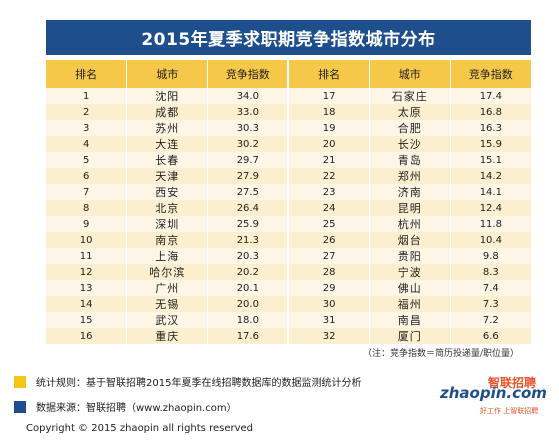 This screenshot has height=444, width=559. Describe the element at coordinates (167, 208) in the screenshot. I see `cell-city: 北京` at that location.